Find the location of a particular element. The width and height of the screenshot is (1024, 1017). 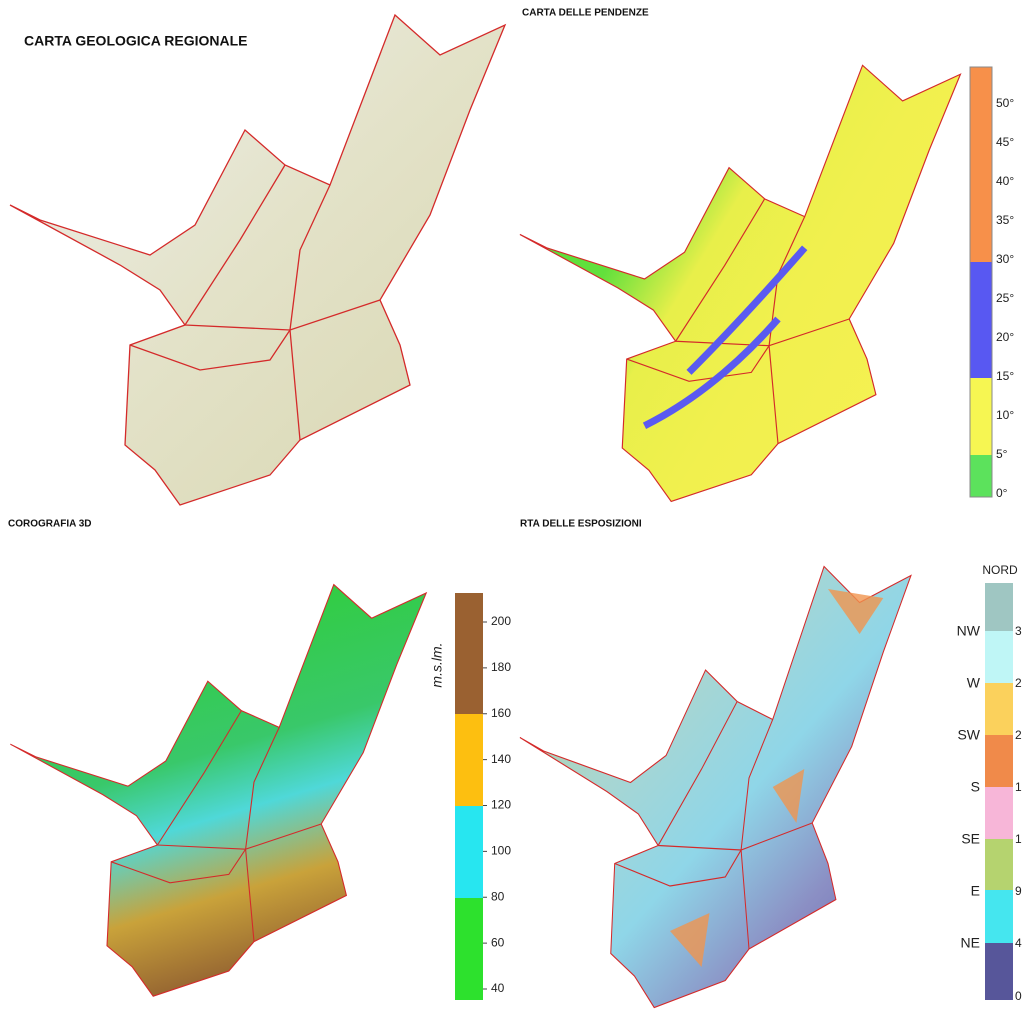

legend-direction: NE is located at coordinates (970, 943).